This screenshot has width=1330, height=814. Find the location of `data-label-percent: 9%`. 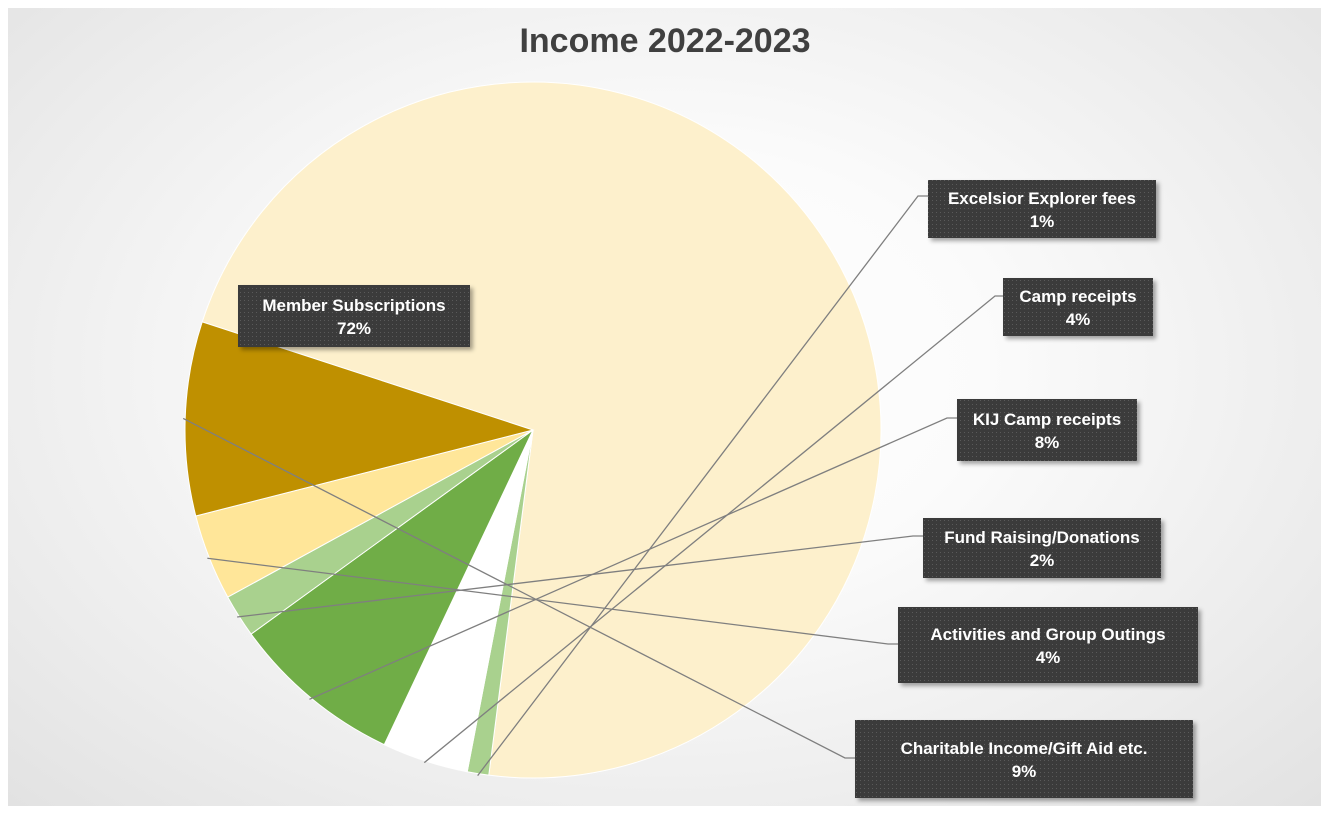

data-label-percent: 9% is located at coordinates (1024, 771).